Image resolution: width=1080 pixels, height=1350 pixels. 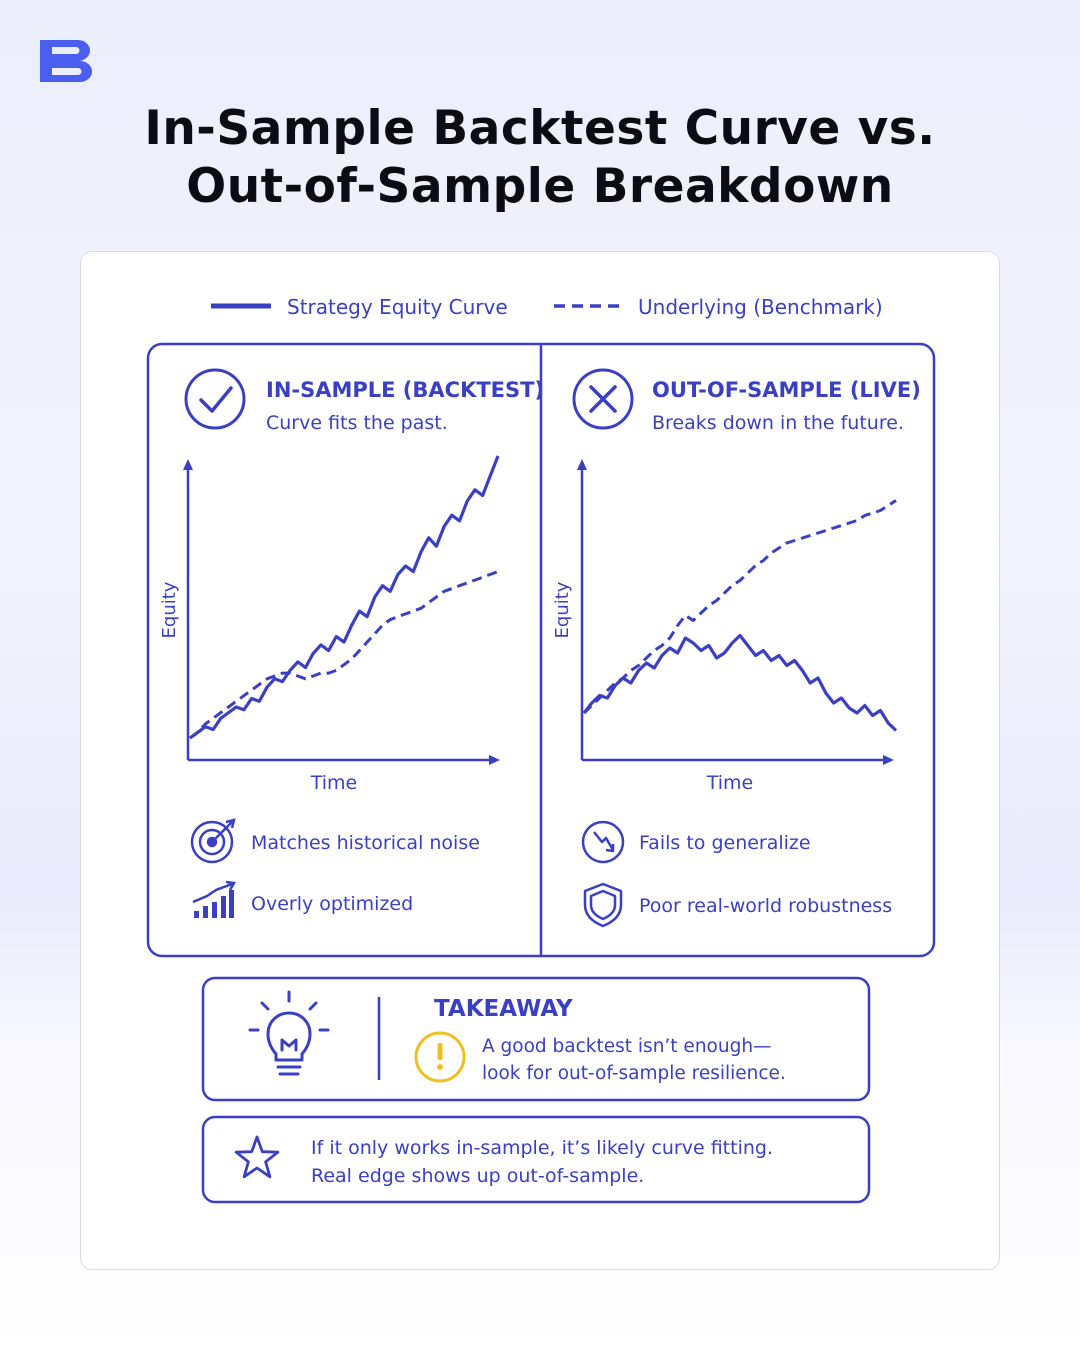 I want to click on down-arrow-circle-icon, so click(x=603, y=842).